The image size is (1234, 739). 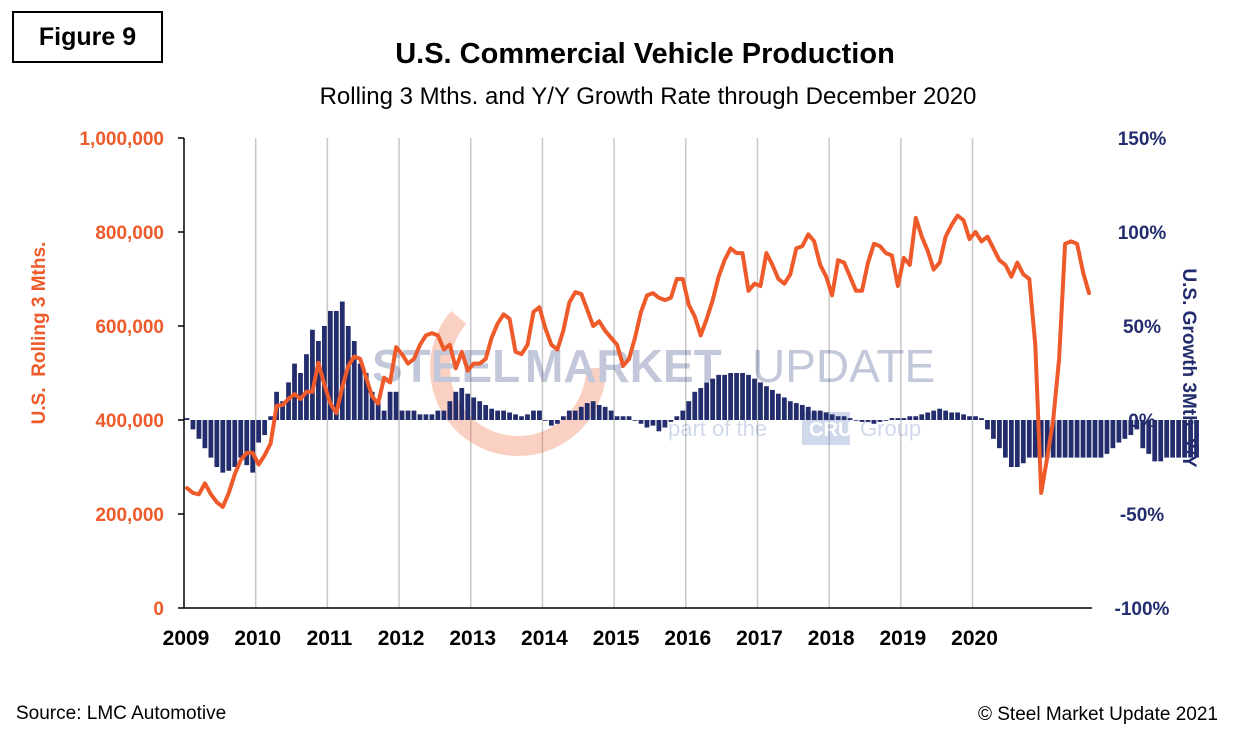 What do you see at coordinates (158, 609) in the screenshot?
I see `left-tick-label: 0` at bounding box center [158, 609].